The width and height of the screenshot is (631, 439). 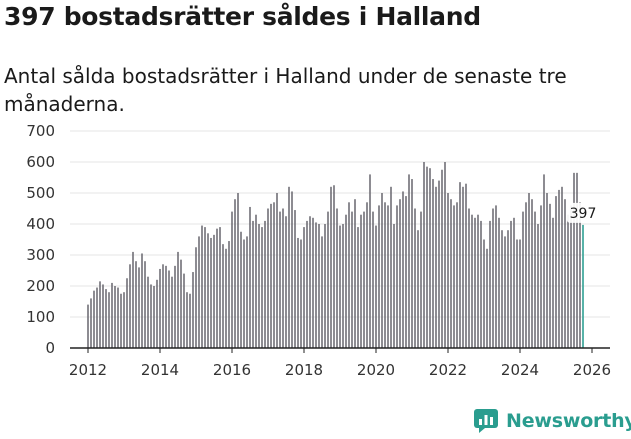 I want to click on latest-value-callout: 397, so click(x=583, y=212).